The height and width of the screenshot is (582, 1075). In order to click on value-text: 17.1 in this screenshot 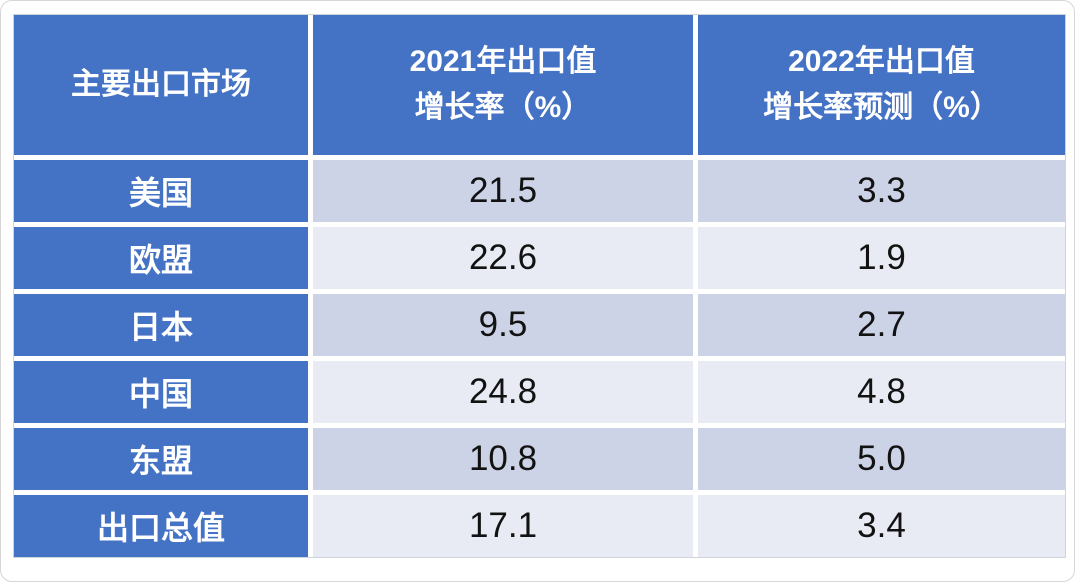, I will do `click(503, 525)`.